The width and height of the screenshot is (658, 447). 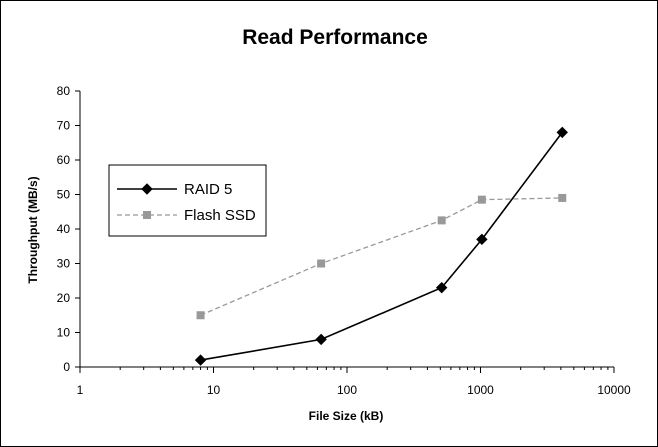 I want to click on legend-label-flash-ssd: Flash SSD, so click(x=220, y=215).